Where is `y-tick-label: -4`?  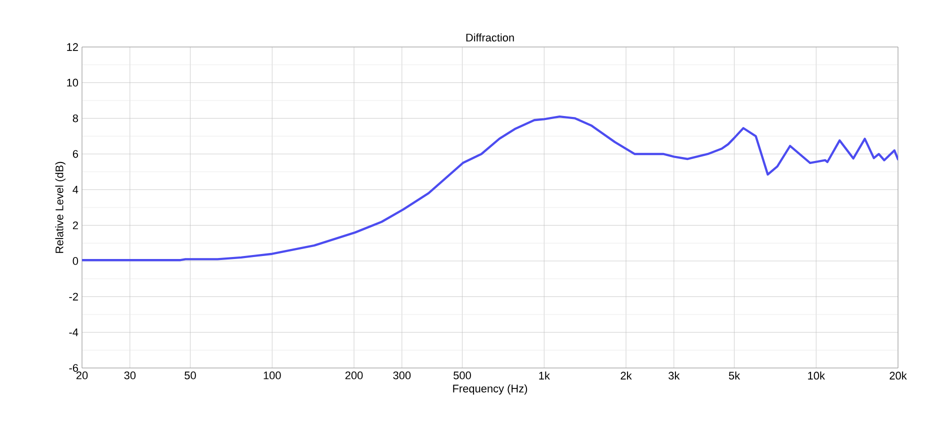 y-tick-label: -4 is located at coordinates (73, 332).